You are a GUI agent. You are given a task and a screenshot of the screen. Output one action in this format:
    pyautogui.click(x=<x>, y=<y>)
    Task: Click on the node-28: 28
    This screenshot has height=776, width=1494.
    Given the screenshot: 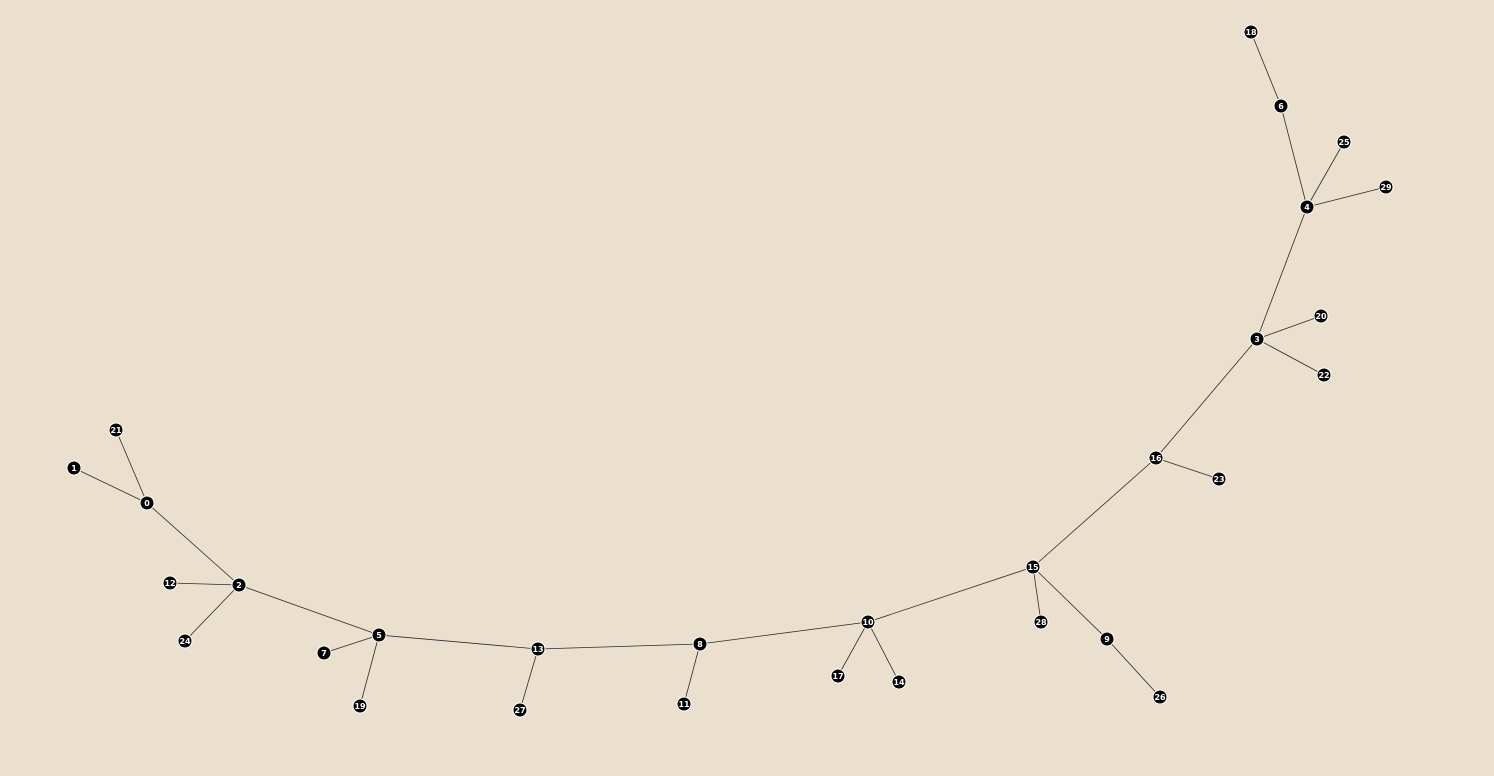 What is the action you would take?
    pyautogui.click(x=1041, y=622)
    